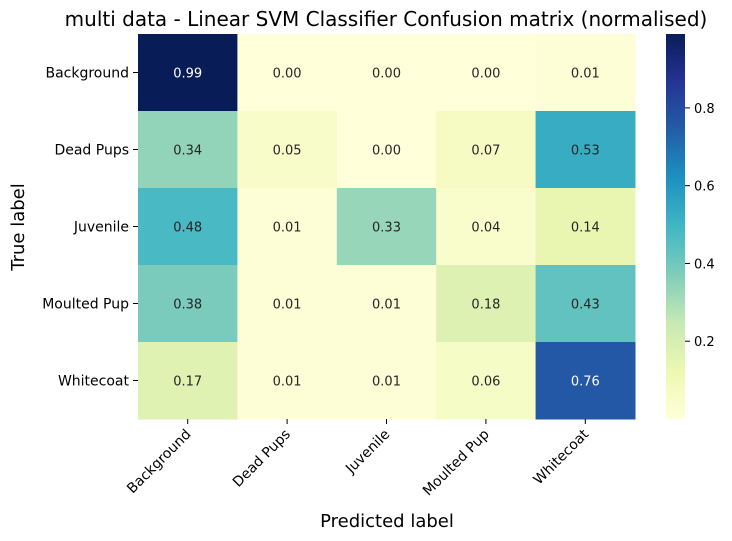 The height and width of the screenshot is (541, 732). I want to click on cell-value-label: 0.17, so click(187, 382).